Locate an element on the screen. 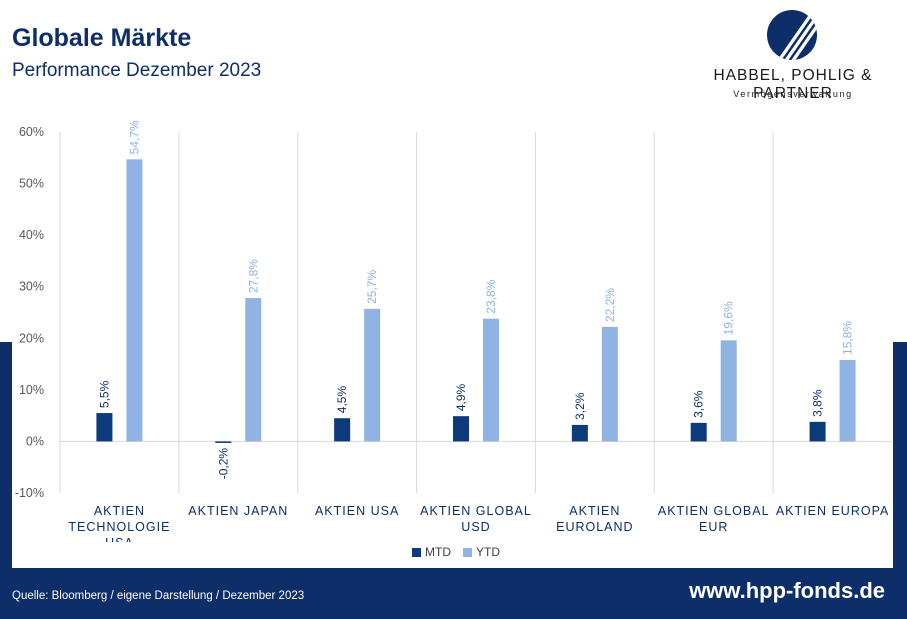 This screenshot has height=619, width=907. category-label: EUROLAND is located at coordinates (594, 527).